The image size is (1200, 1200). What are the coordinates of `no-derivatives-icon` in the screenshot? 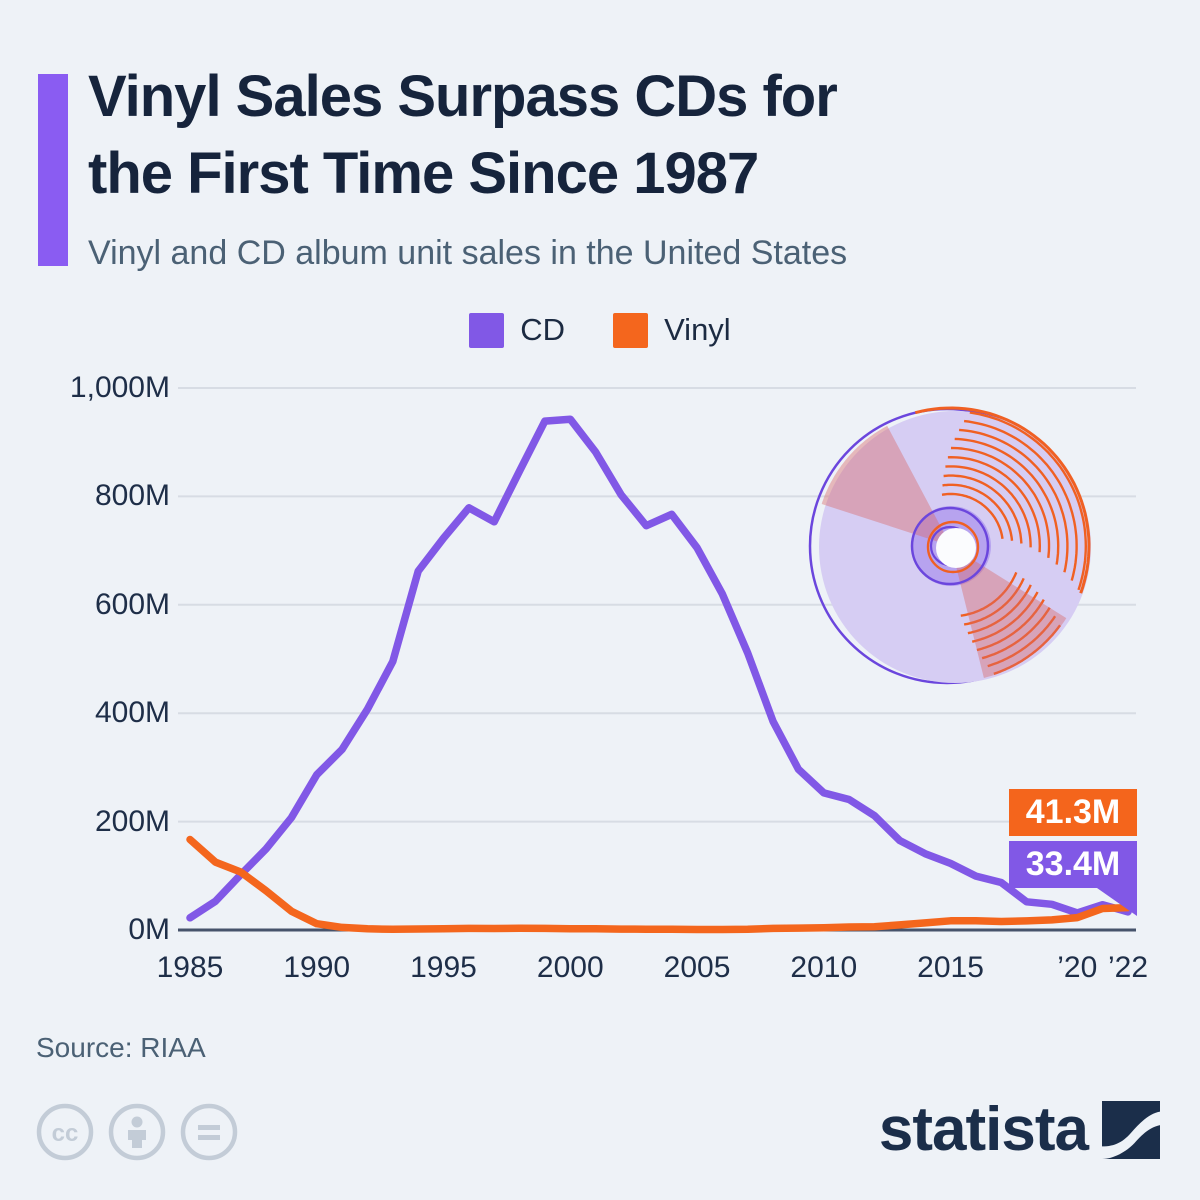 It's located at (209, 1132).